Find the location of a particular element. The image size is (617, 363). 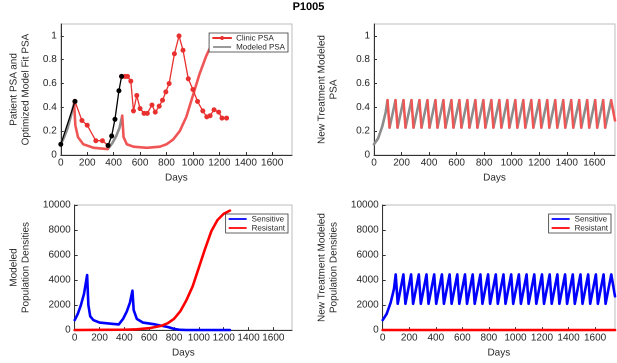

legend-label: Clinic PSA is located at coordinates (255, 38).